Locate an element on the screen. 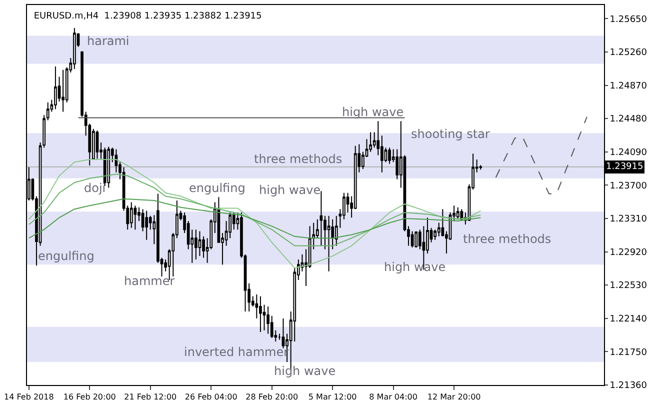 Image resolution: width=651 pixels, height=407 pixels. x-tick-label: 28 Feb 20:00 is located at coordinates (272, 397).